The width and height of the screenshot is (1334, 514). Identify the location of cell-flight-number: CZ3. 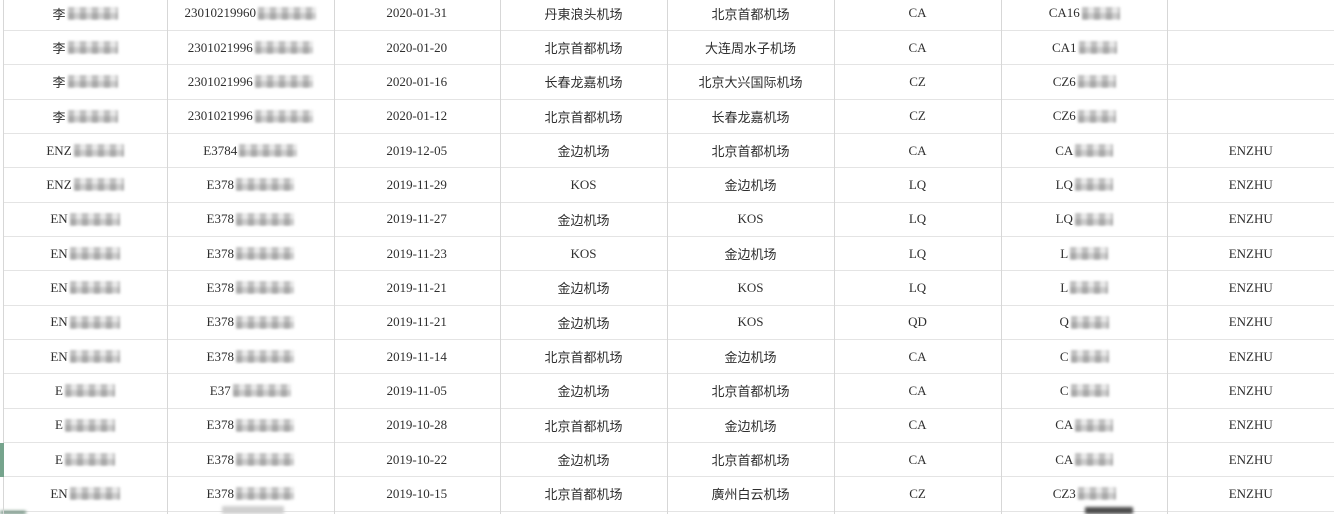
(1084, 493).